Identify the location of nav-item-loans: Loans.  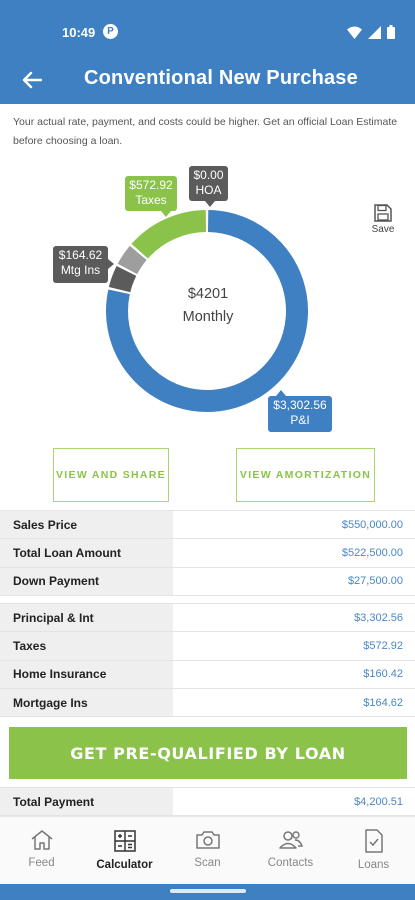
(373, 850).